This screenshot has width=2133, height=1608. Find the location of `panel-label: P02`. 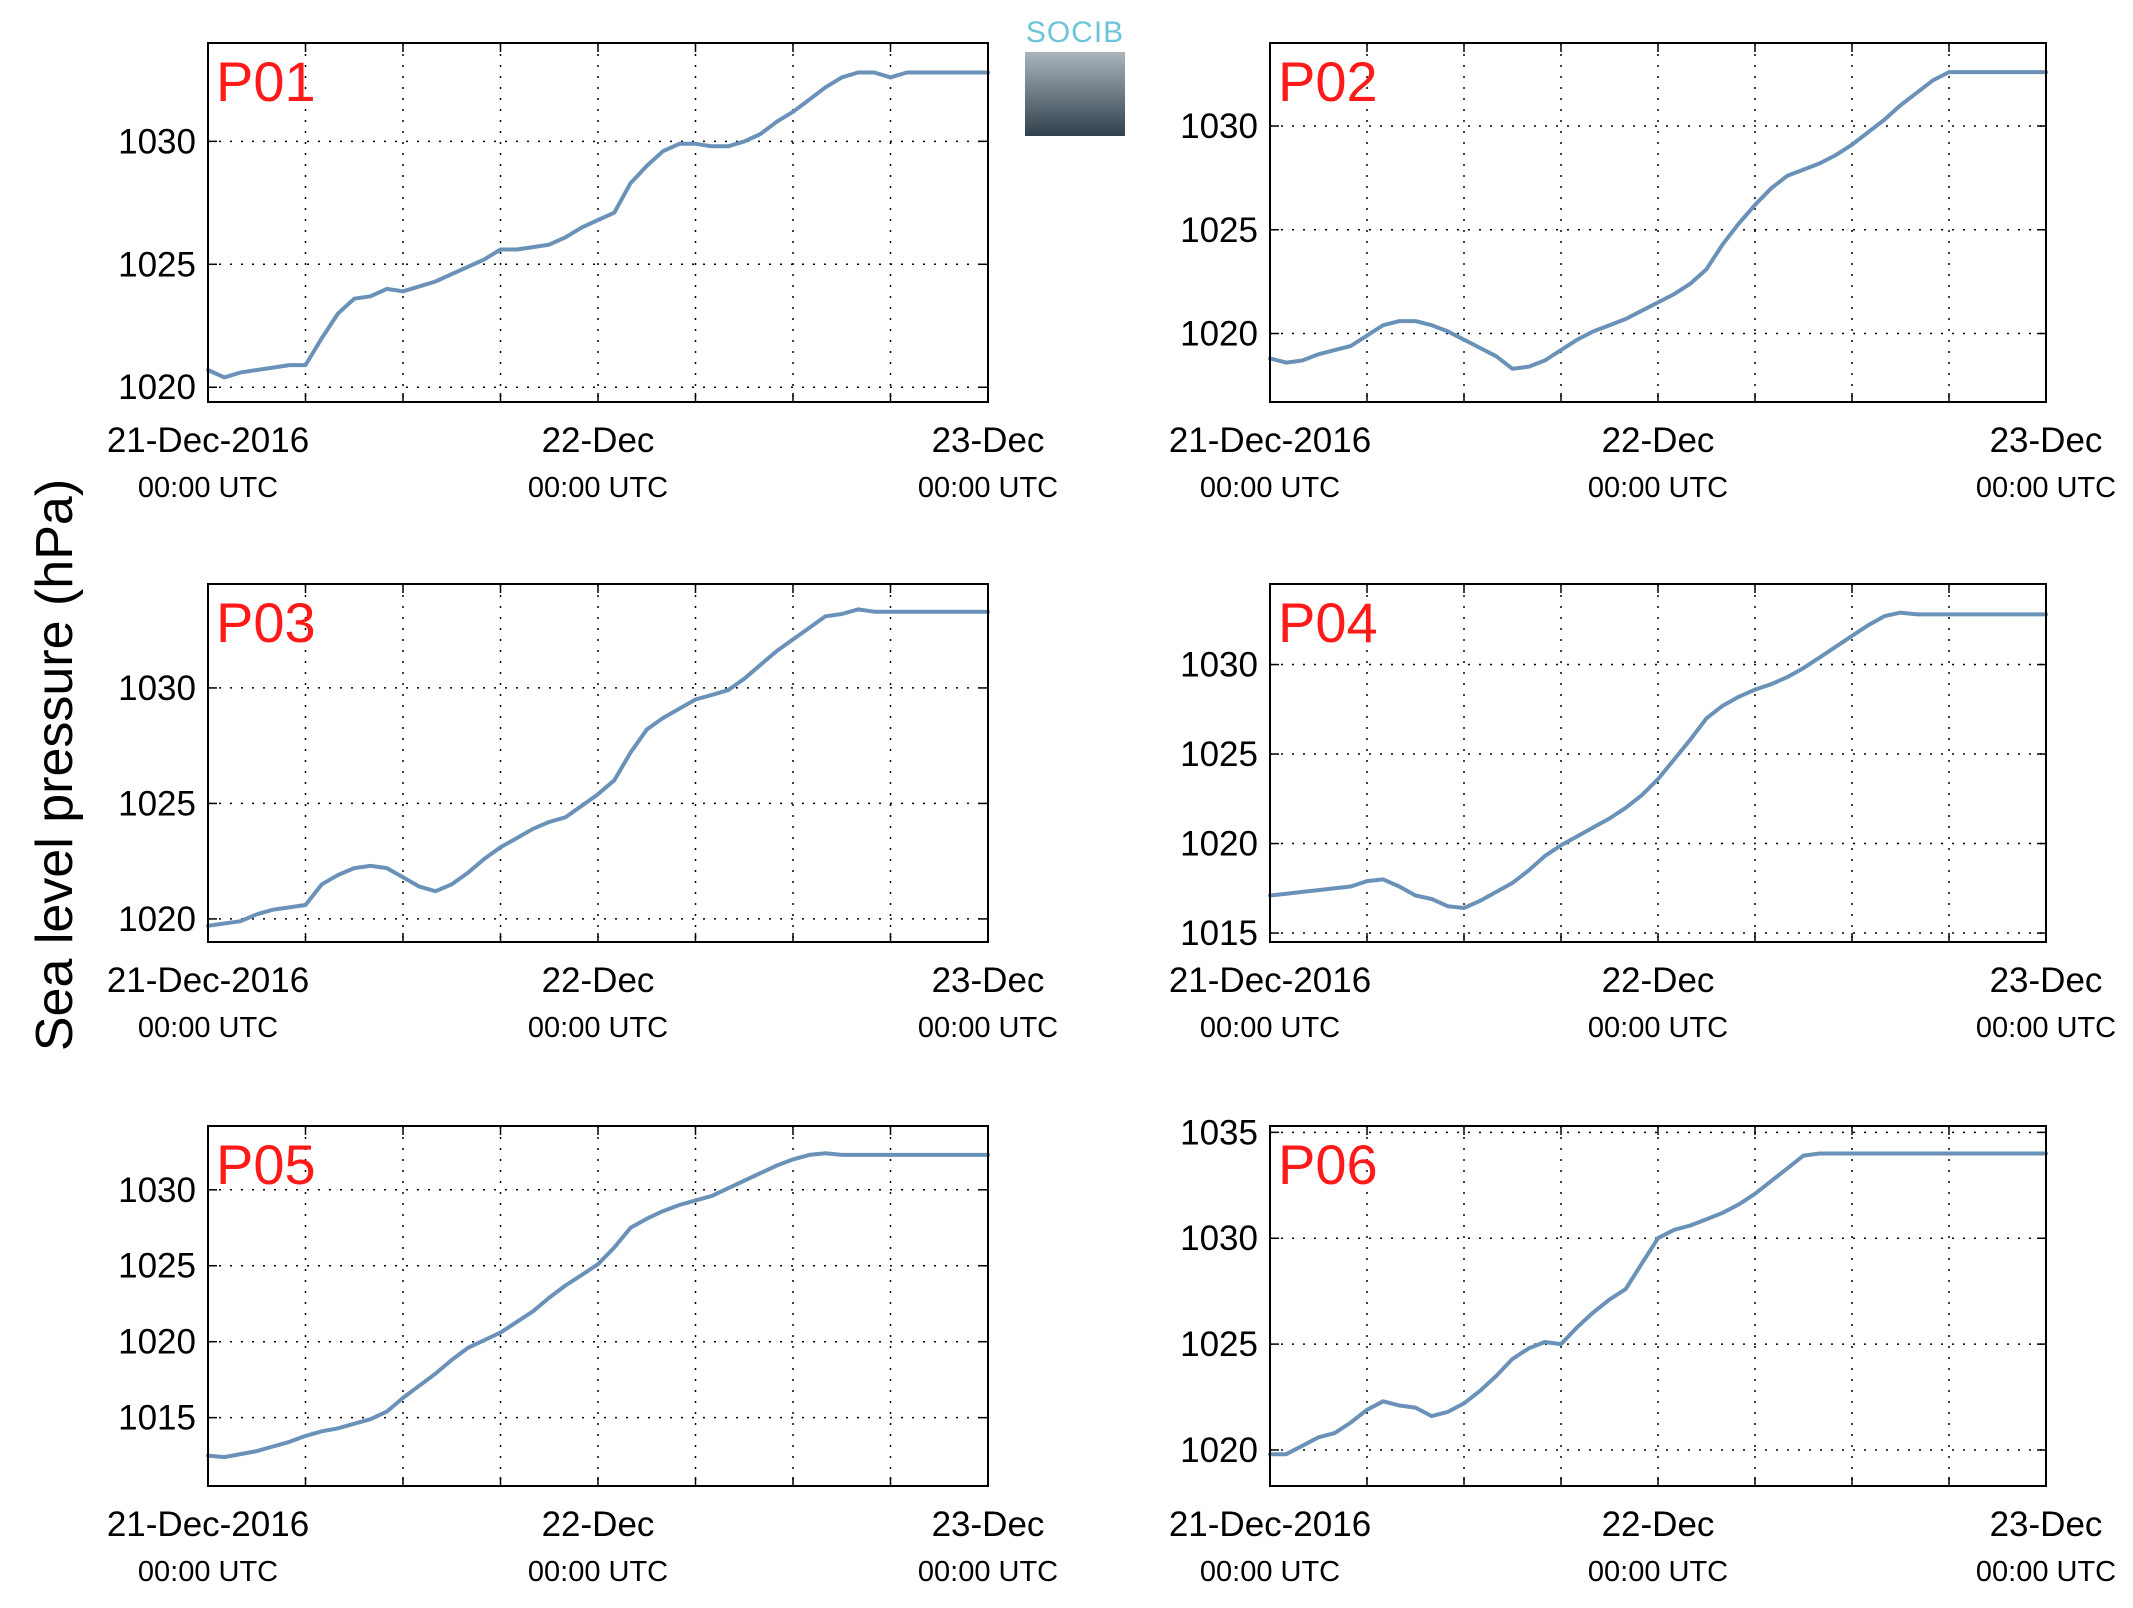

panel-label: P02 is located at coordinates (1328, 81).